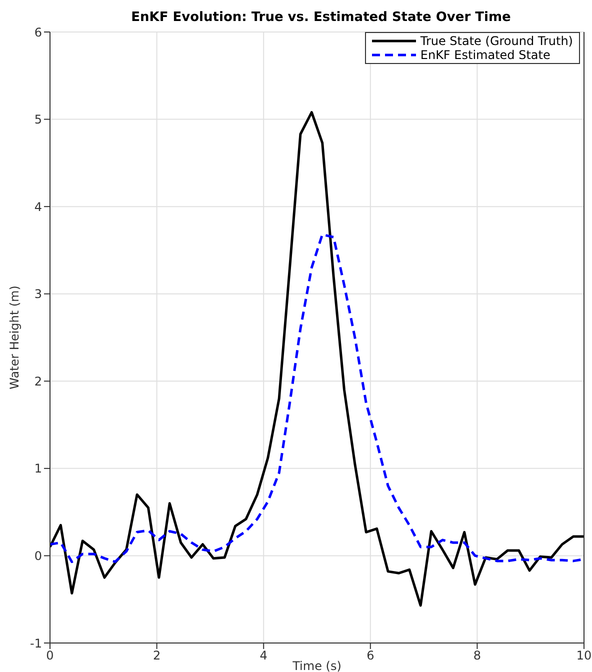 The width and height of the screenshot is (592, 672). What do you see at coordinates (156, 655) in the screenshot?
I see `x-tick-label: 2` at bounding box center [156, 655].